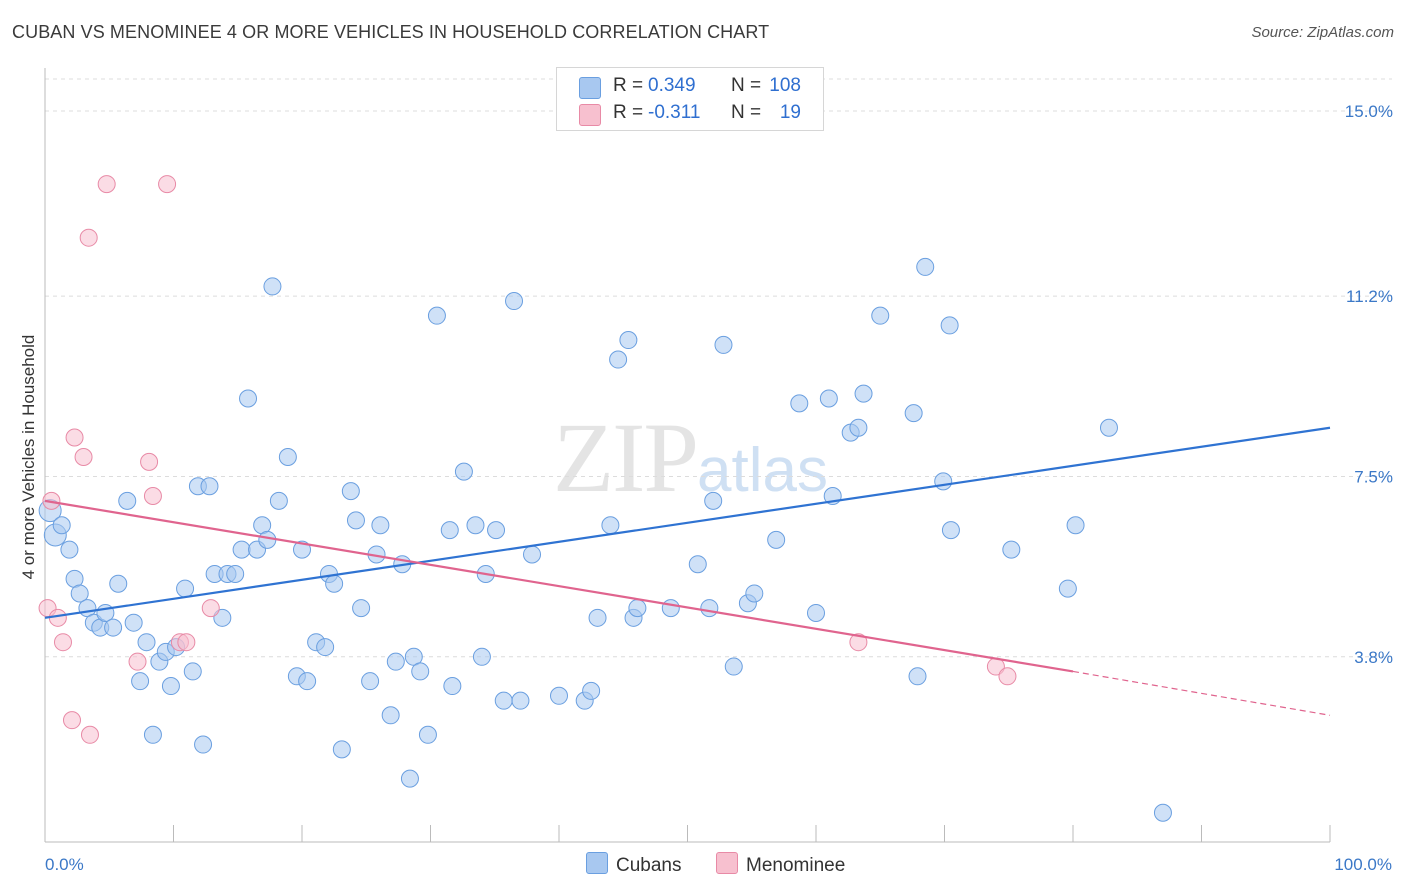  I want to click on legend-r-value: -0.311, so click(674, 112).